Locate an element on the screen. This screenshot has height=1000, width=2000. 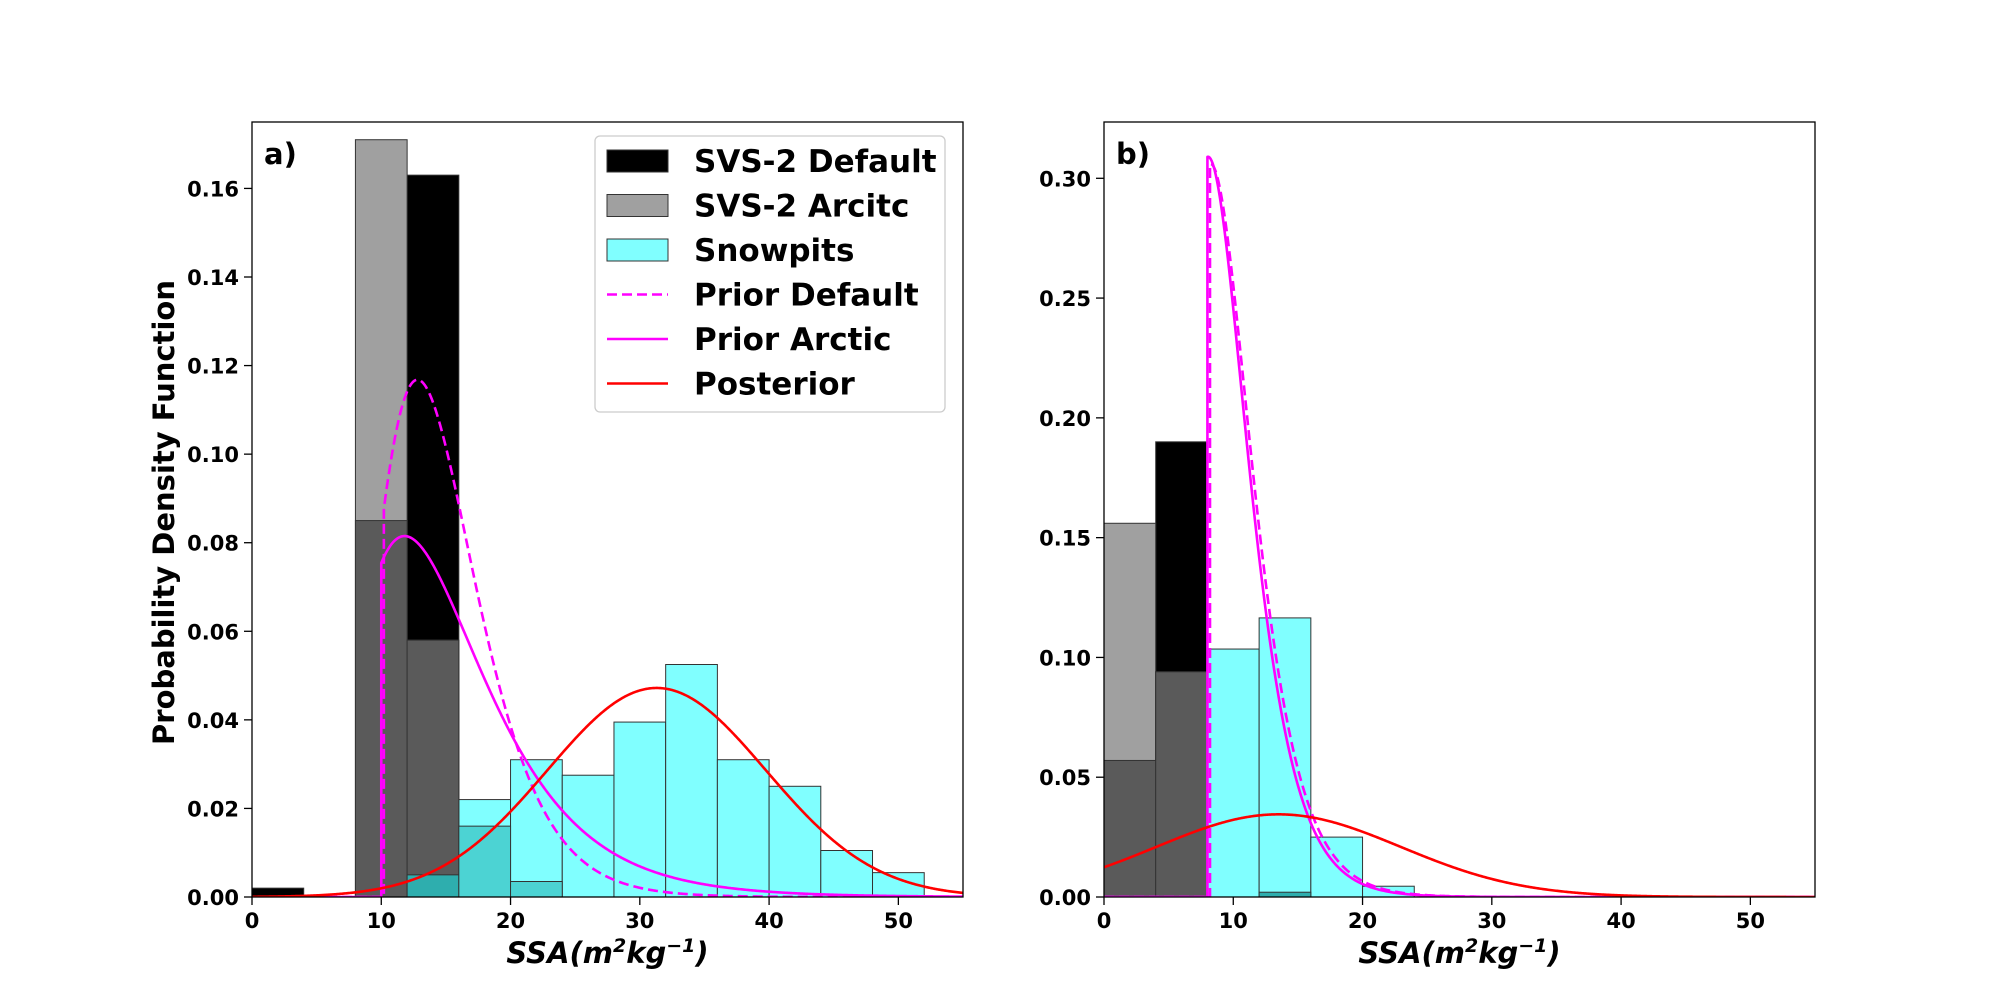
y-tick-label: 0.12 is located at coordinates (213, 367).